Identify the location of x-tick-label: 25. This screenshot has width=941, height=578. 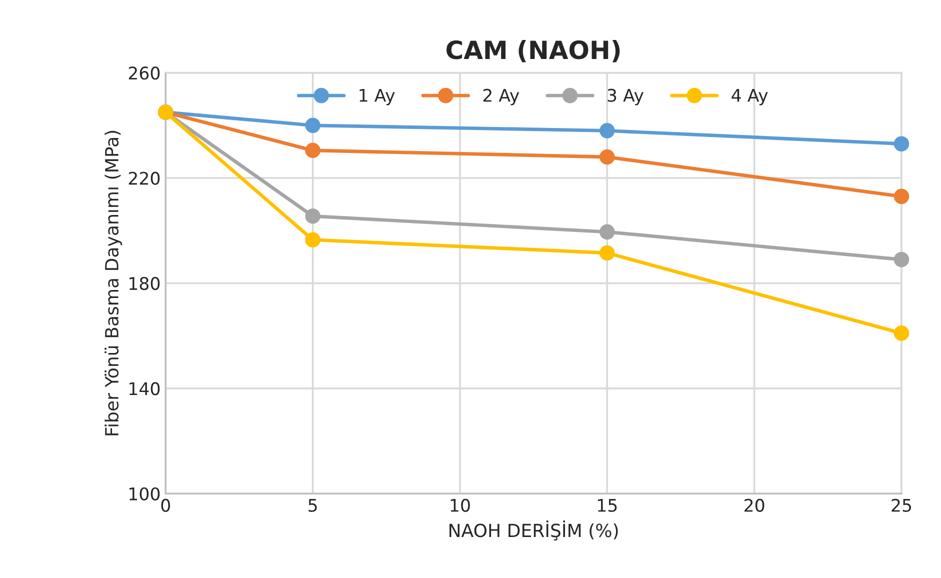
(902, 505).